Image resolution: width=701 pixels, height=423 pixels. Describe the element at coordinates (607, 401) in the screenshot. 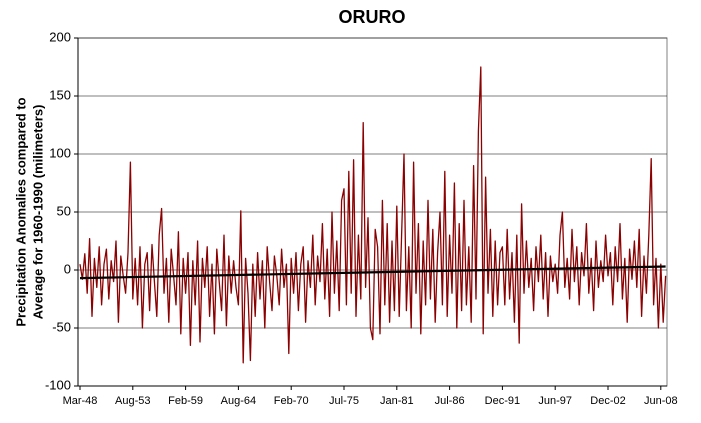

I see `x-tick-label: Dec-02` at that location.